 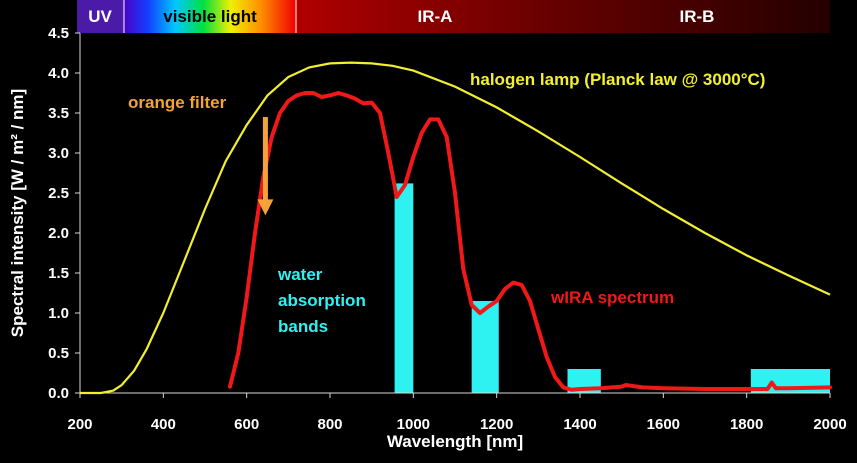 I want to click on x-tick-label: 1400, so click(x=579, y=424).